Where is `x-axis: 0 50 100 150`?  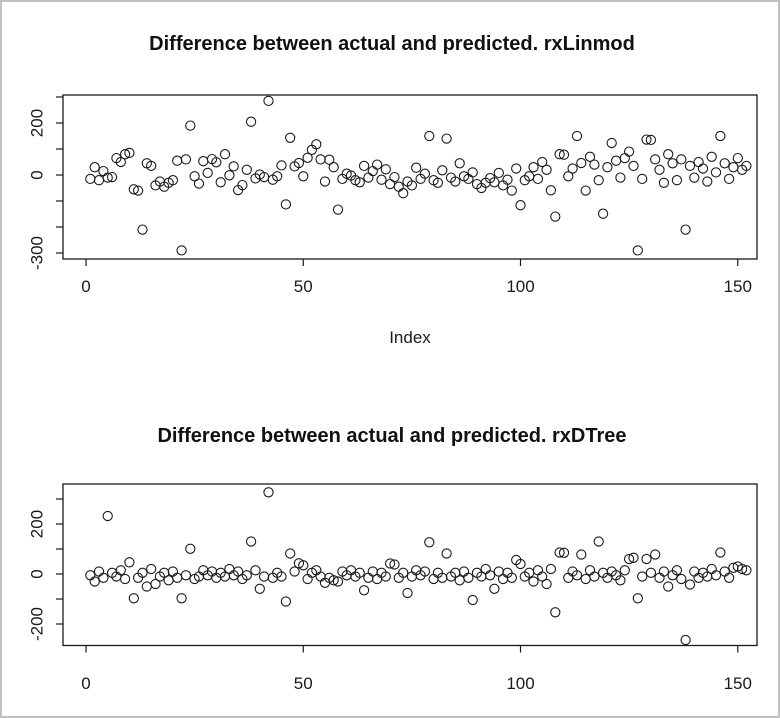
x-axis: 0 50 100 150 is located at coordinates (416, 277).